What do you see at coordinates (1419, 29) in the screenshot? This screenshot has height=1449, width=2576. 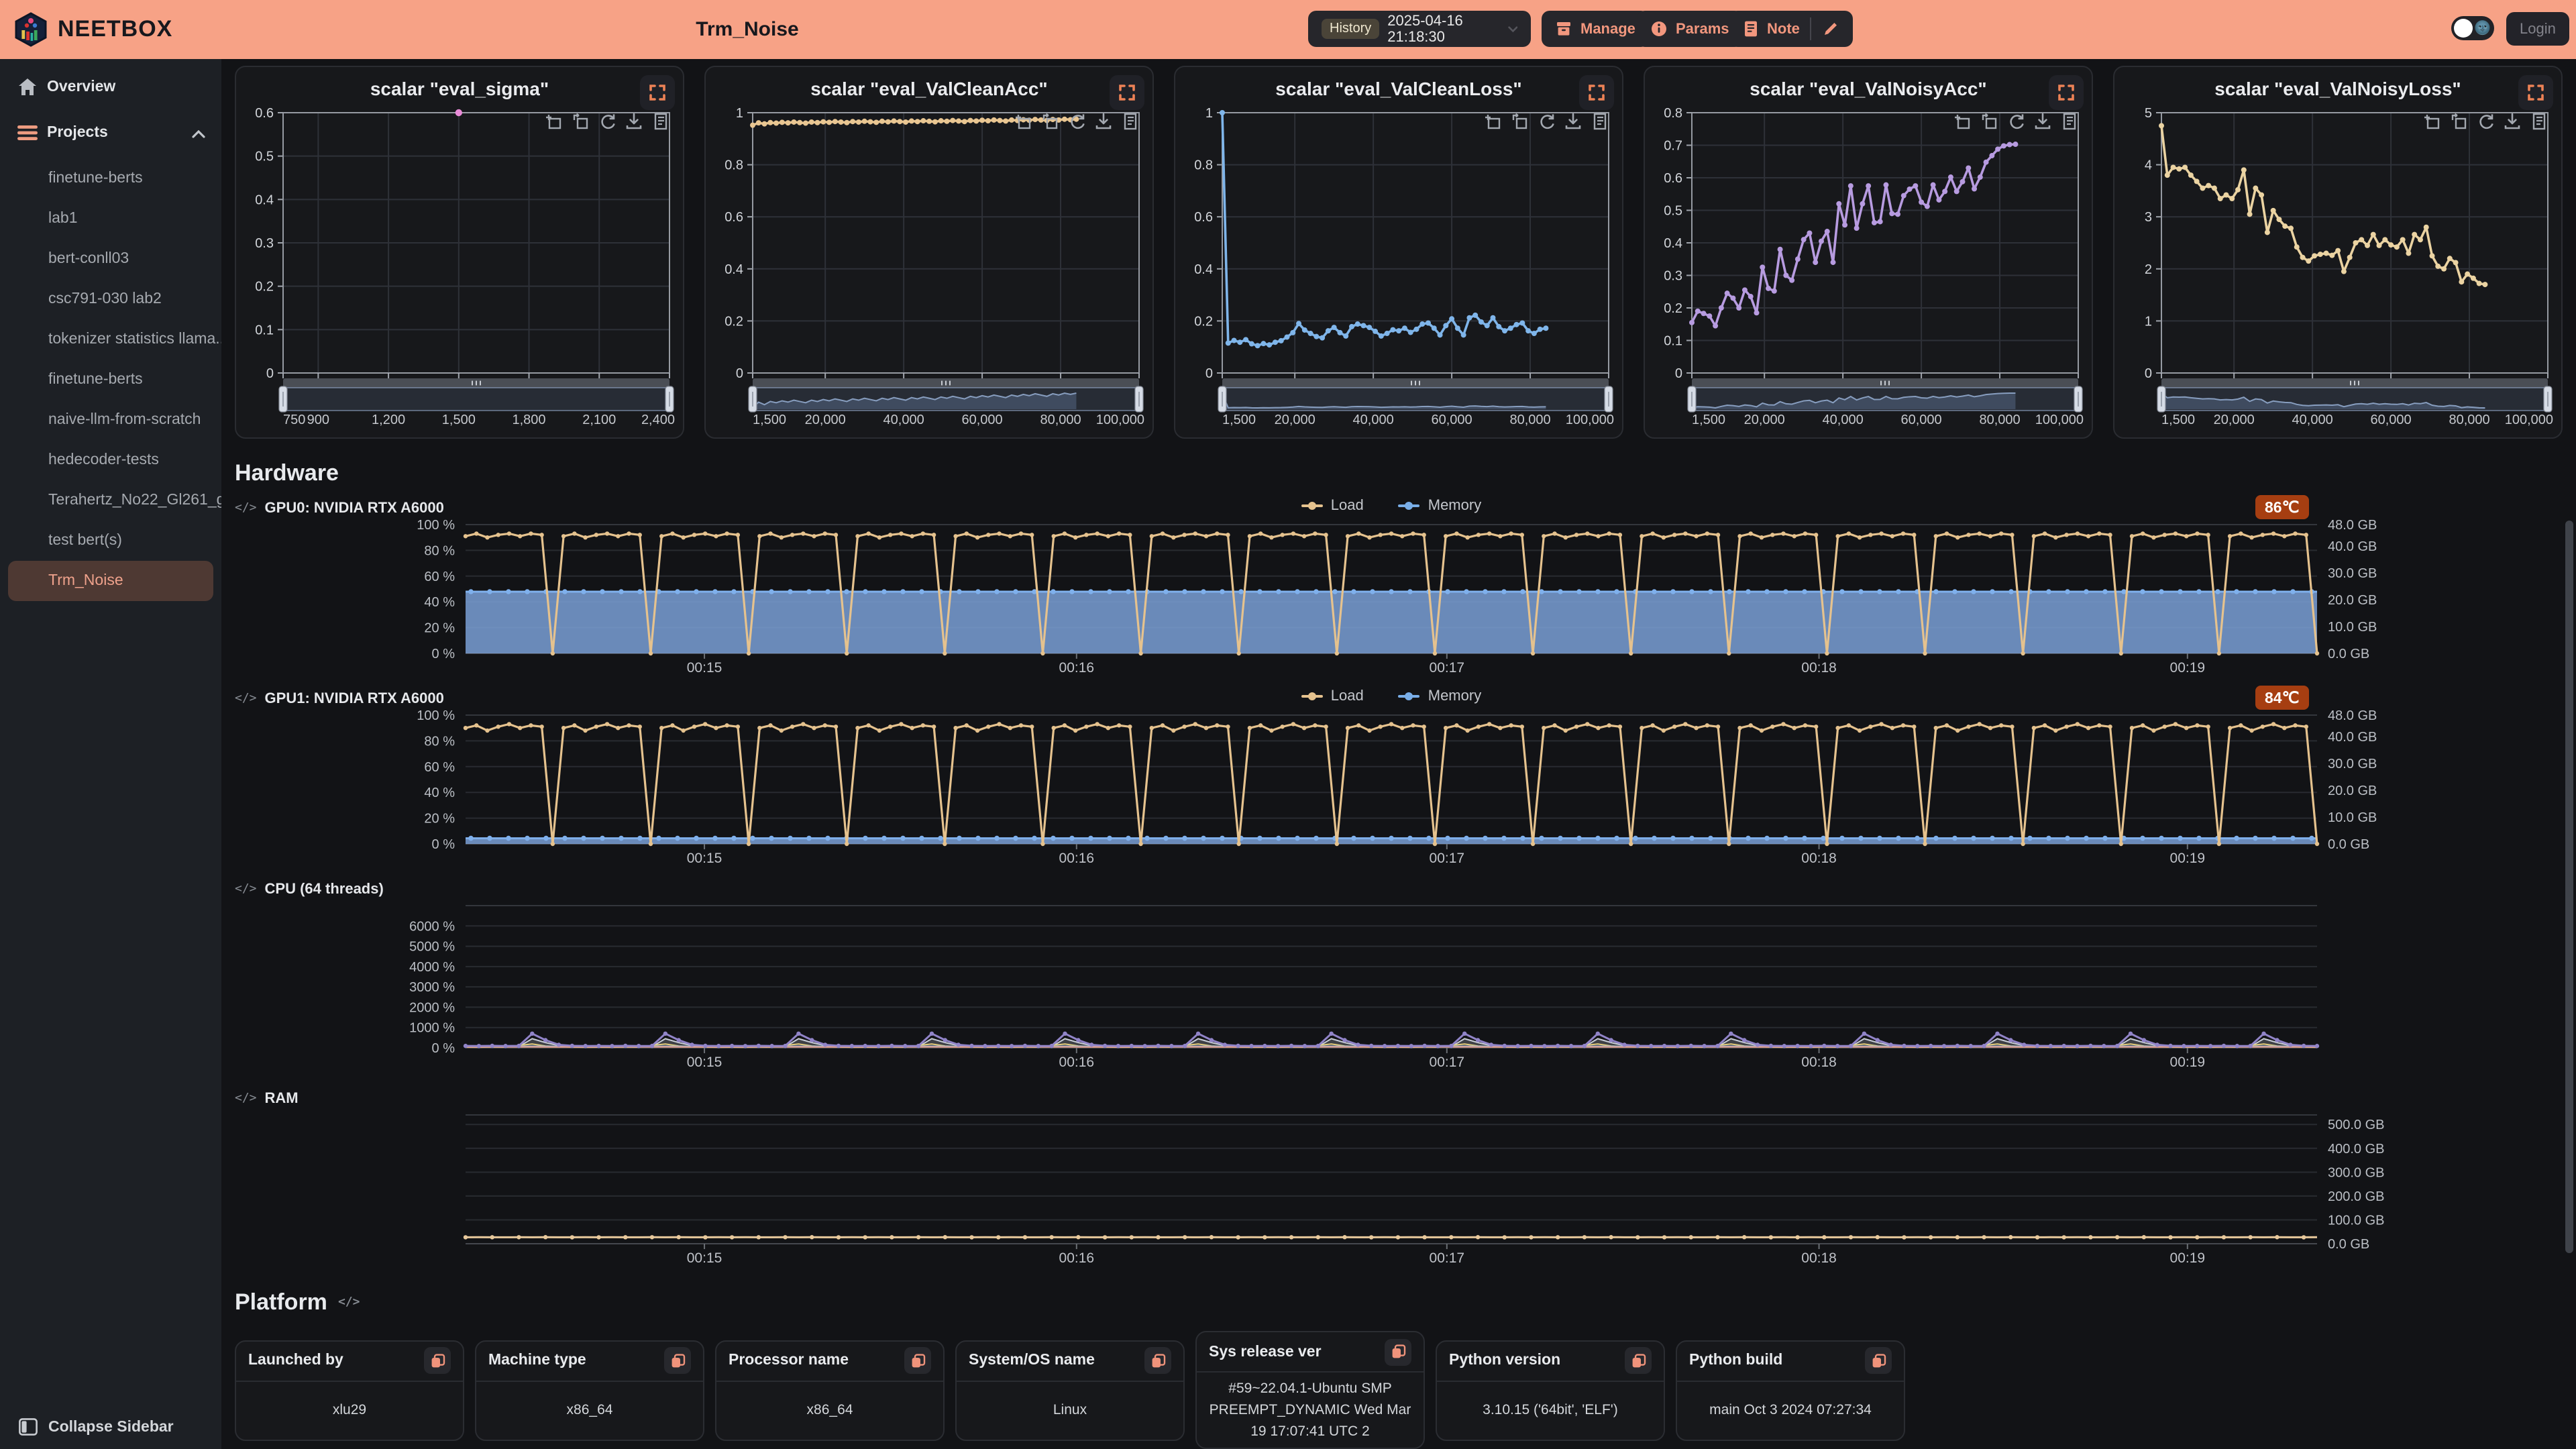 I see `history-dropdown: History 2025-04-16 21:18:30` at bounding box center [1419, 29].